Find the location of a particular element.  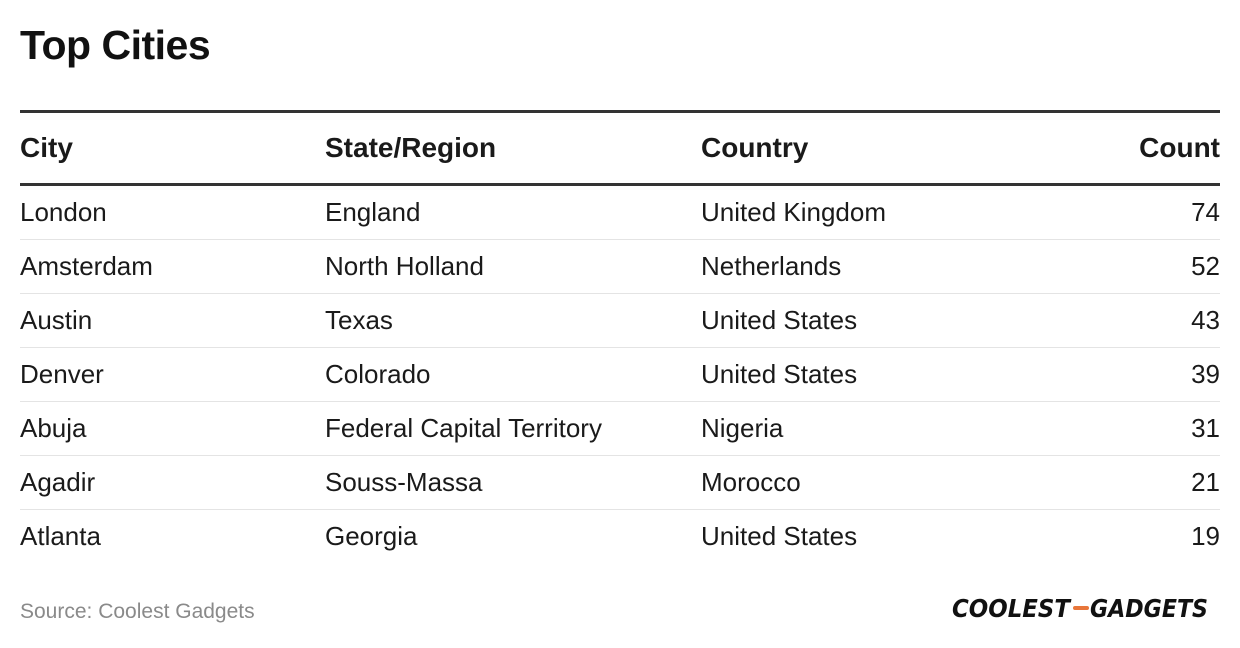

logo-text-coolest: COOLEST is located at coordinates (1012, 608).